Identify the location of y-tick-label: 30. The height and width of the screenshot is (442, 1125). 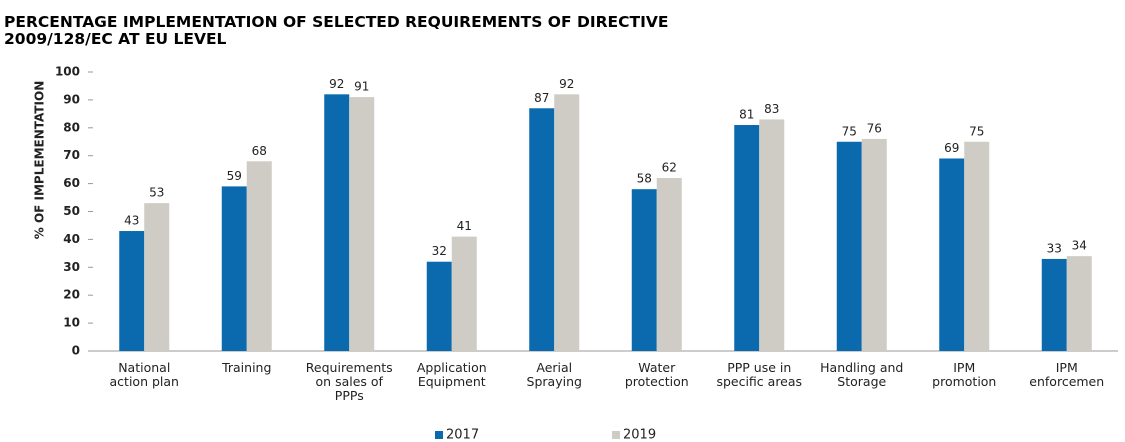
(71, 267).